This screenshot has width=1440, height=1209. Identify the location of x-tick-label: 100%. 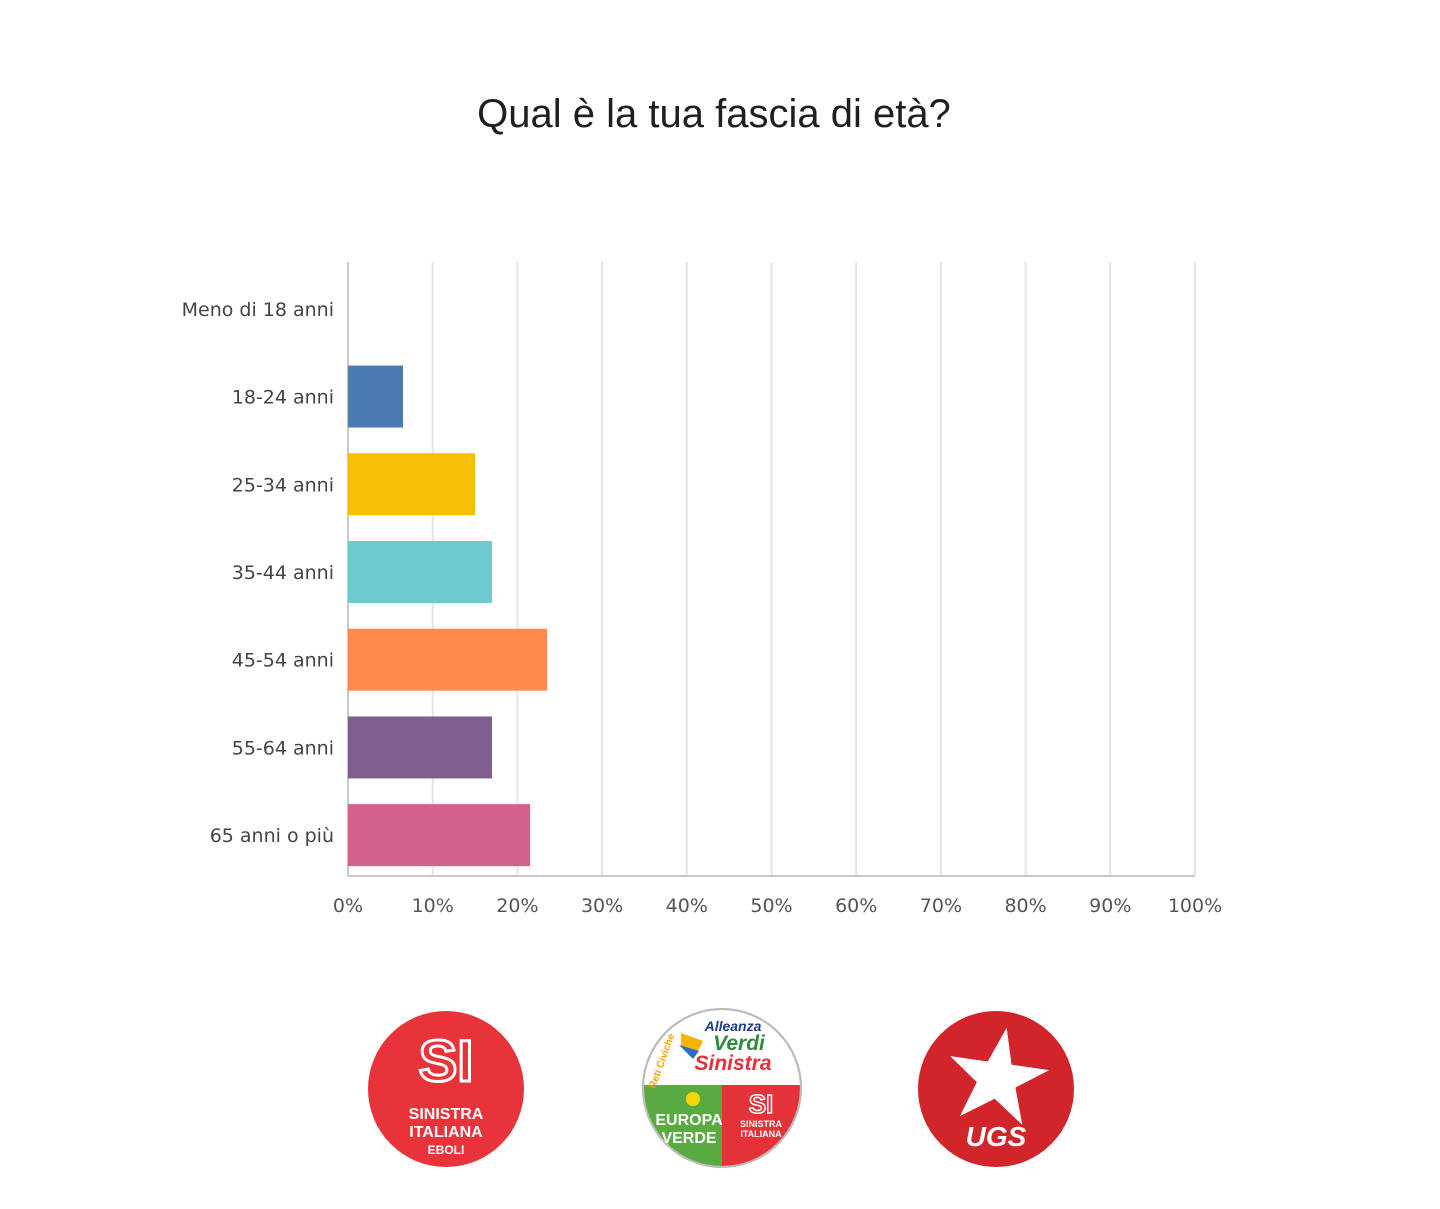
(1195, 906).